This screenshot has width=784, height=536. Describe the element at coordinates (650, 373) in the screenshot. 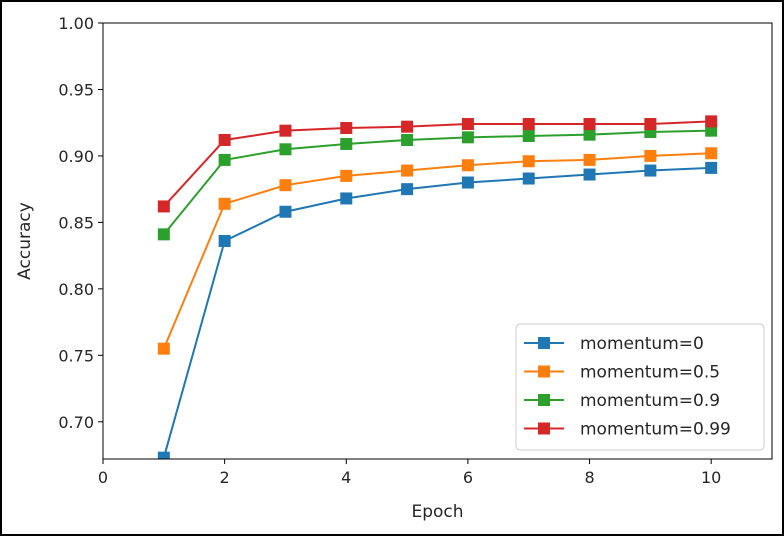

I see `legend-label: momentum=0.5` at that location.